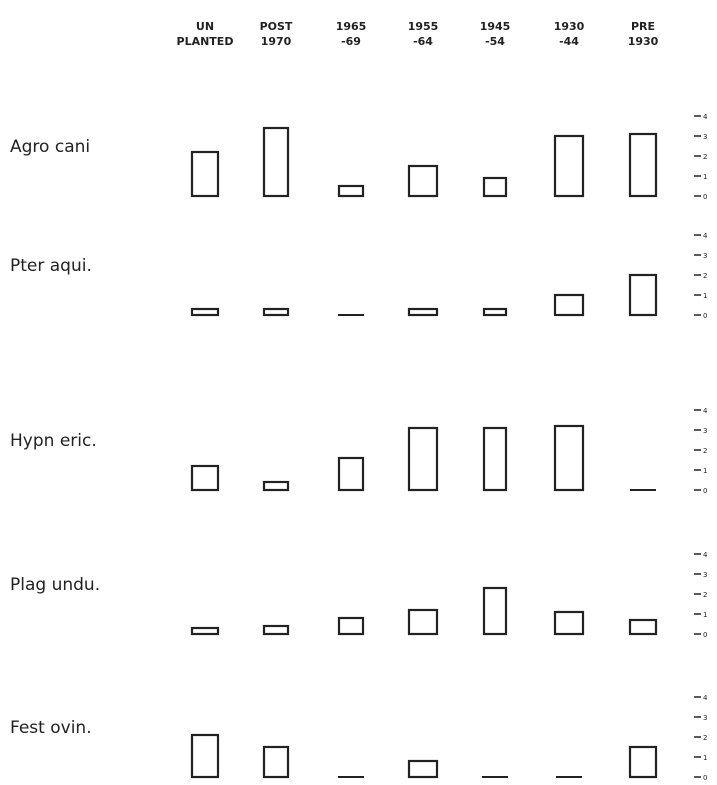  Describe the element at coordinates (643, 26) in the screenshot. I see `column-header-label: PRE` at that location.